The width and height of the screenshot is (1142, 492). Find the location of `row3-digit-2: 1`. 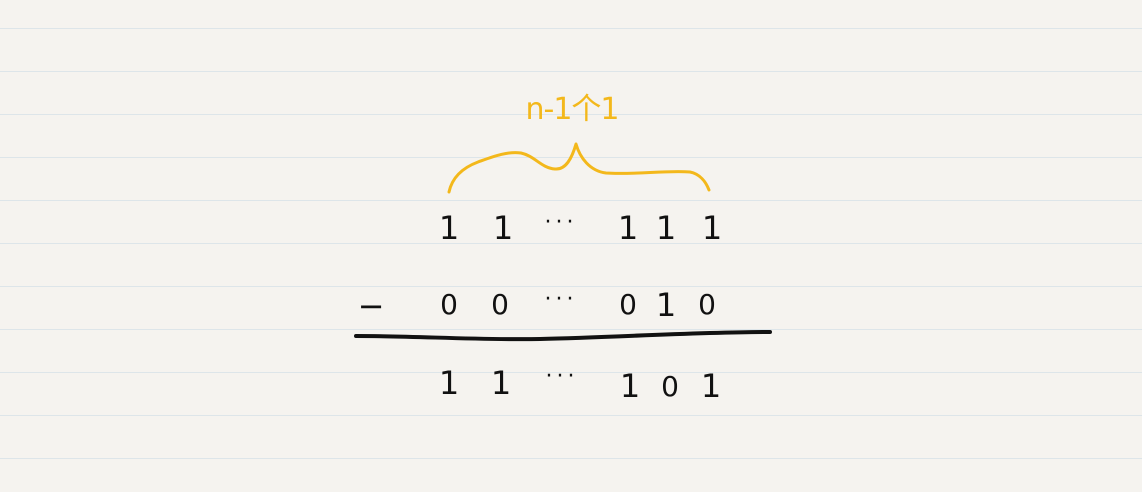

row3-digit-2: 1 is located at coordinates (501, 383).